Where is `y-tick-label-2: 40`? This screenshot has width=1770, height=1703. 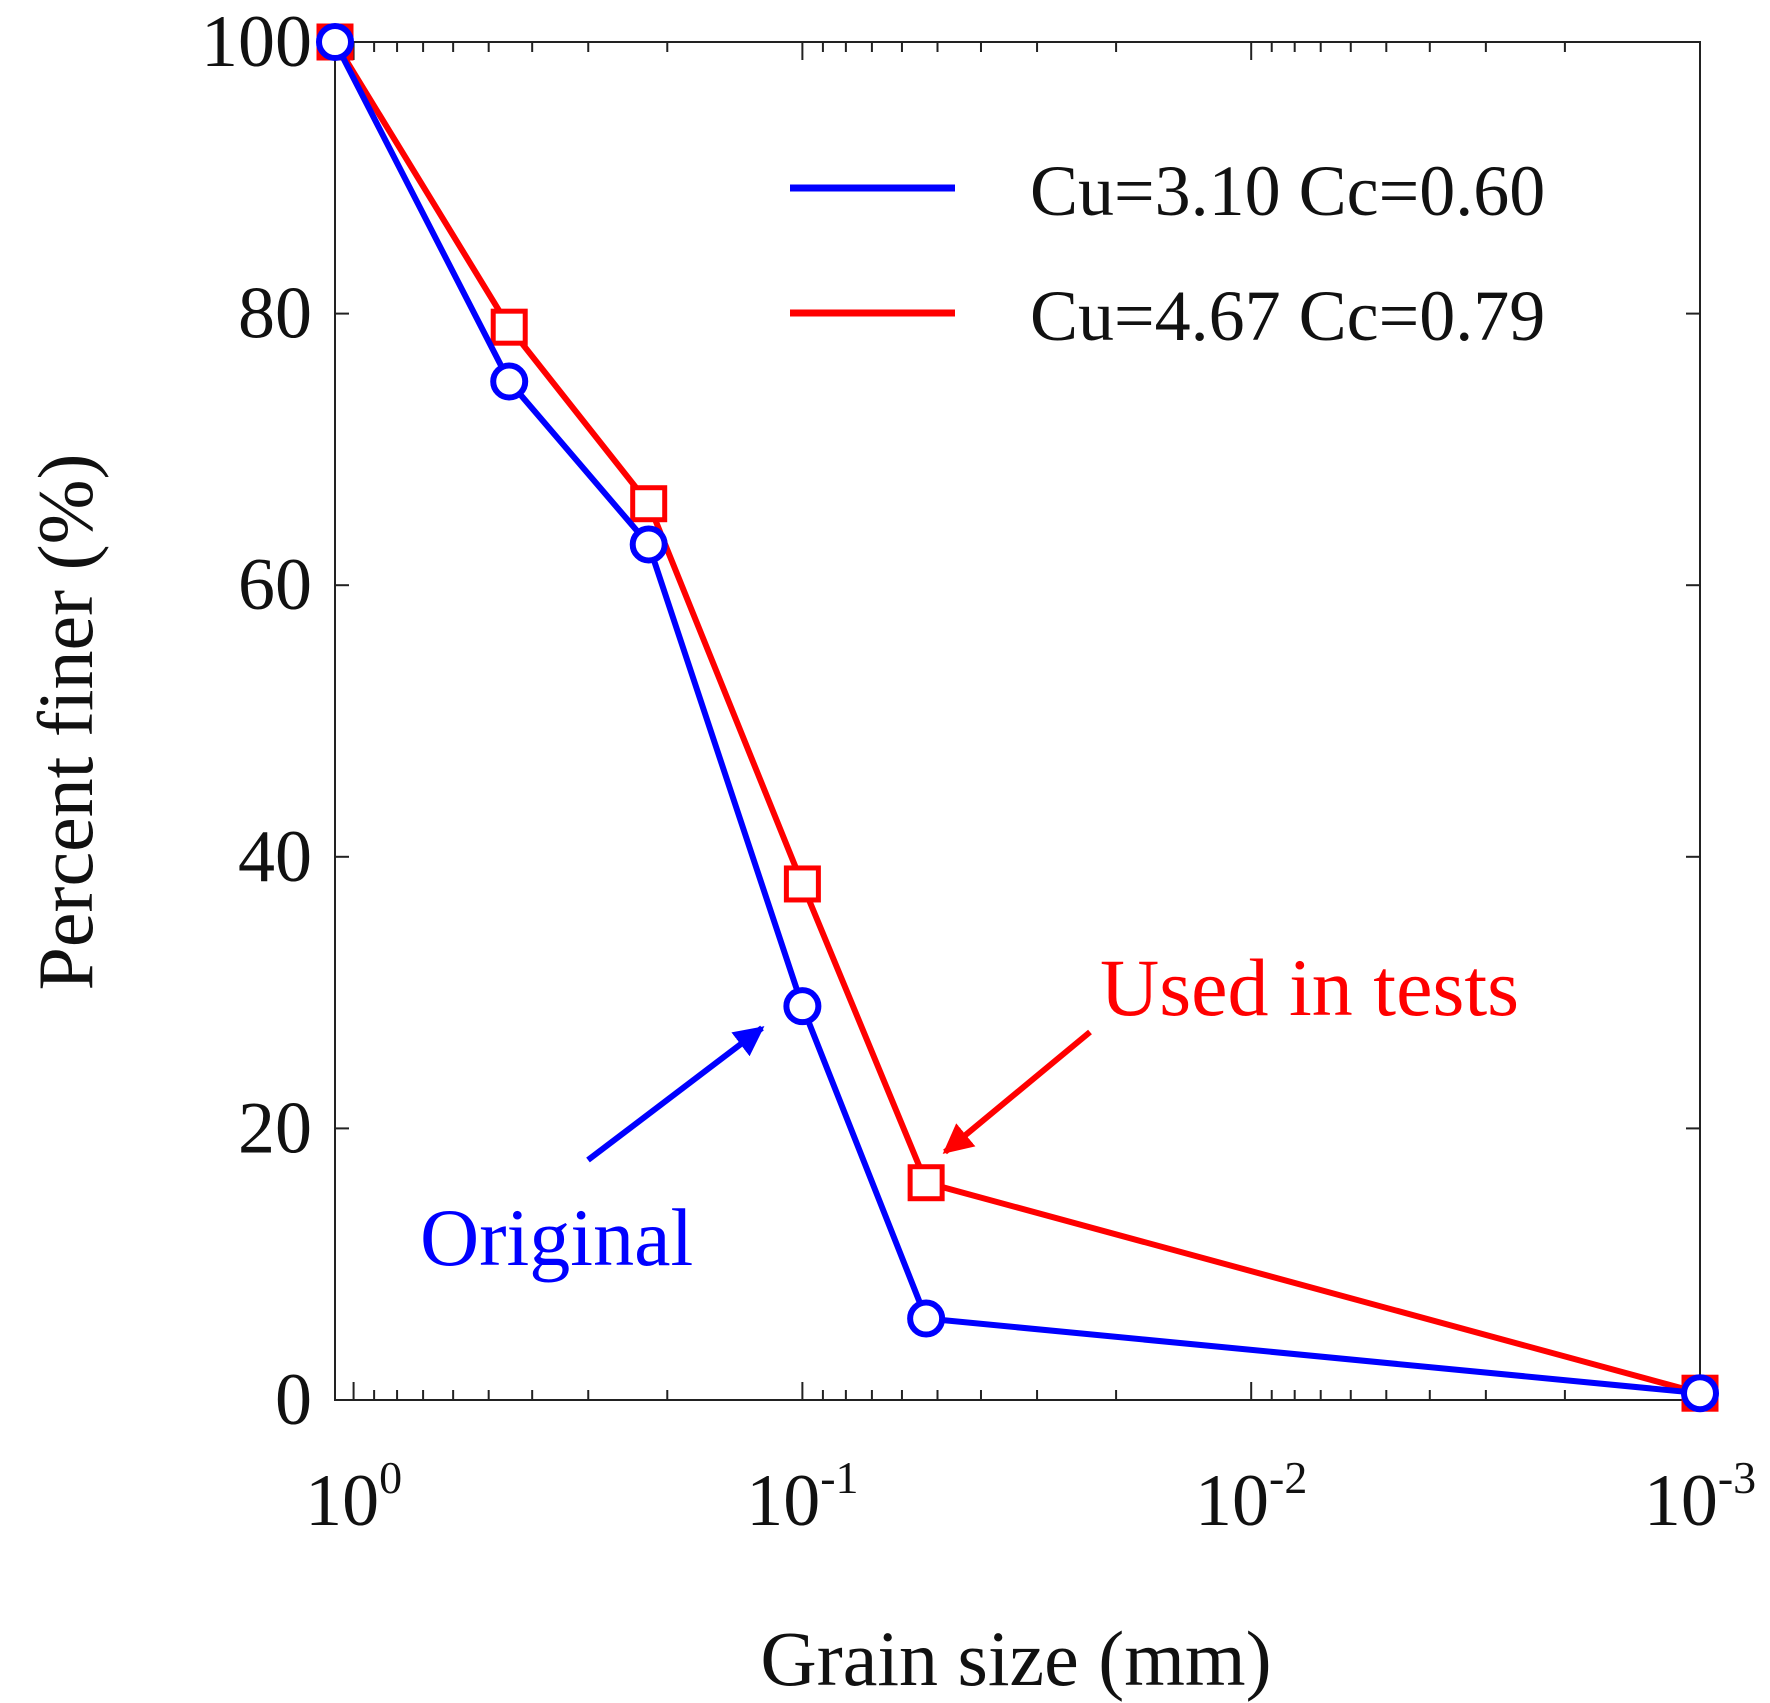
y-tick-label-2: 40 is located at coordinates (275, 857).